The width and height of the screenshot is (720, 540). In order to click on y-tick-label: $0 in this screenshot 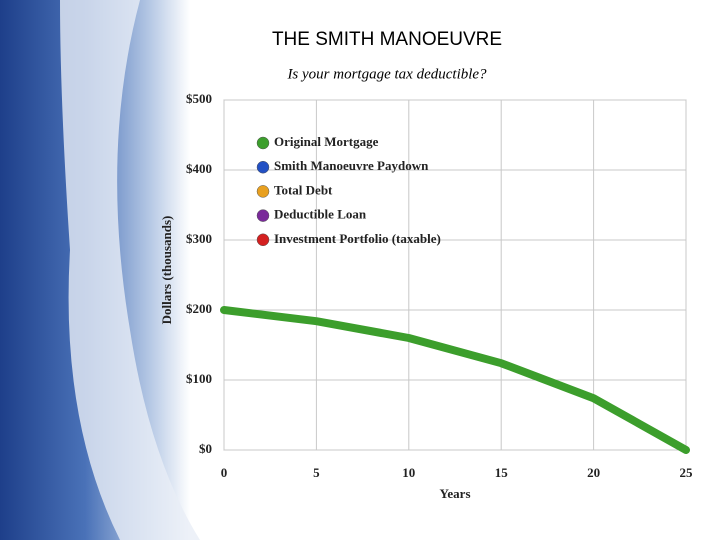, I will do `click(205, 448)`.